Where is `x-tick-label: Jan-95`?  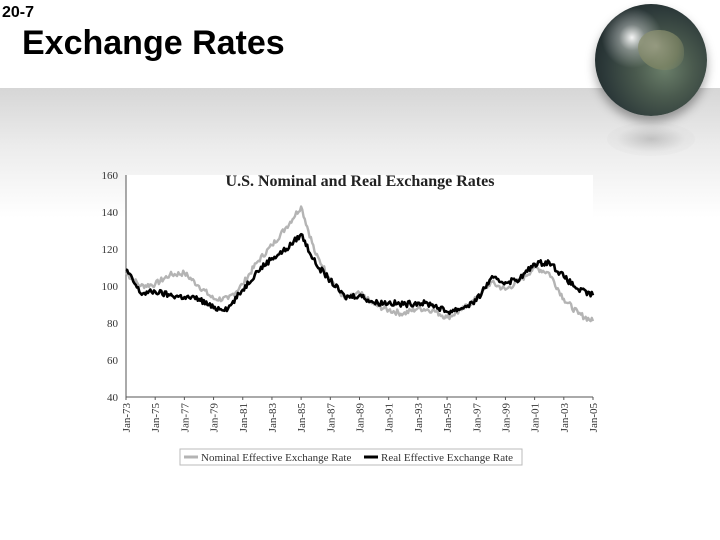
x-tick-label: Jan-95 is located at coordinates (448, 418).